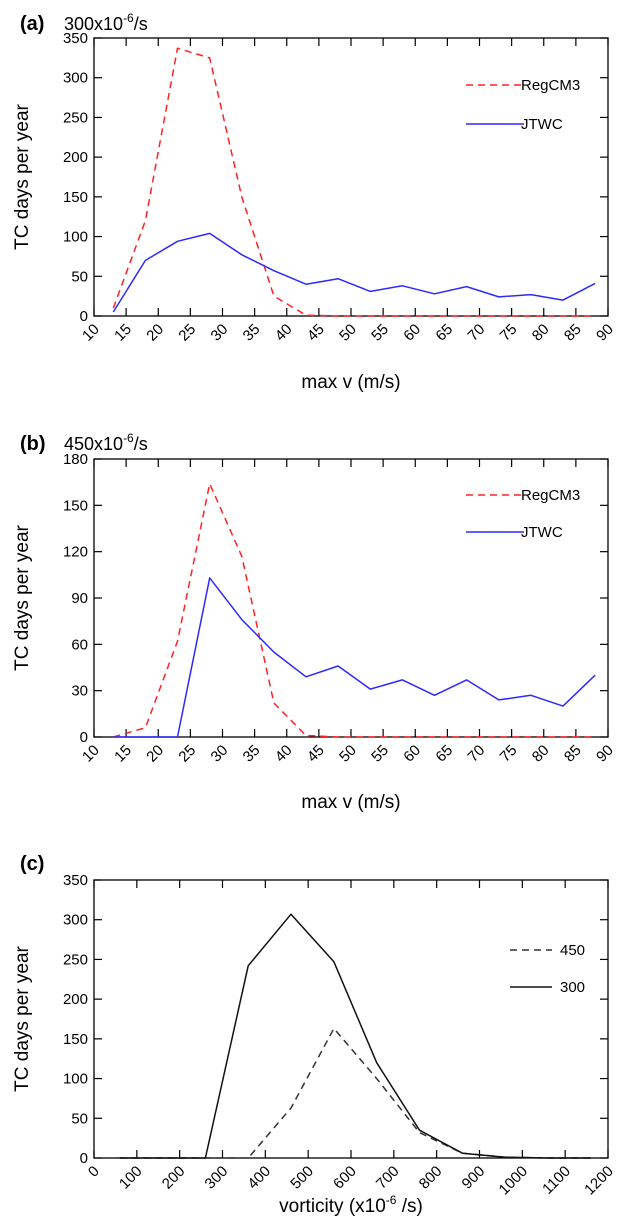 This screenshot has width=624, height=1219. What do you see at coordinates (79, 691) in the screenshot?
I see `y-tick-label: 30` at bounding box center [79, 691].